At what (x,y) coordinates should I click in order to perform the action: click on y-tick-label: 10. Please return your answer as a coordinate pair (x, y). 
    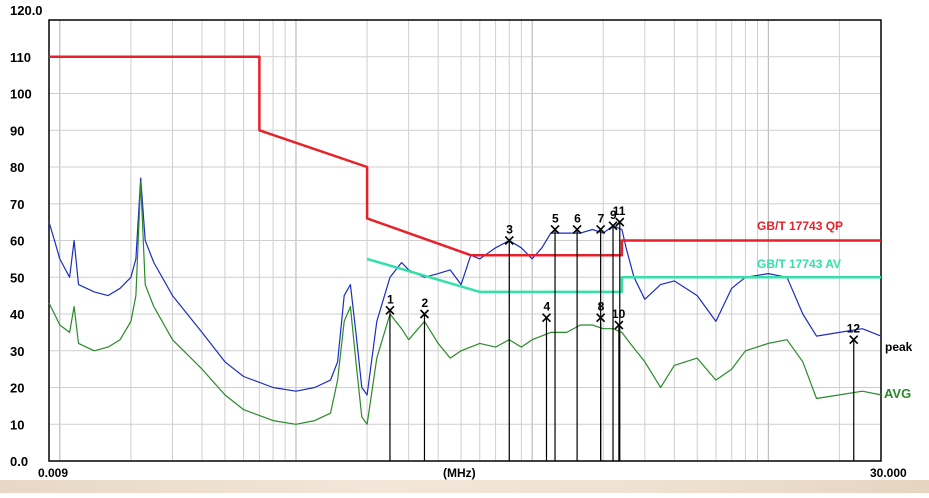
    Looking at the image, I should click on (17, 424).